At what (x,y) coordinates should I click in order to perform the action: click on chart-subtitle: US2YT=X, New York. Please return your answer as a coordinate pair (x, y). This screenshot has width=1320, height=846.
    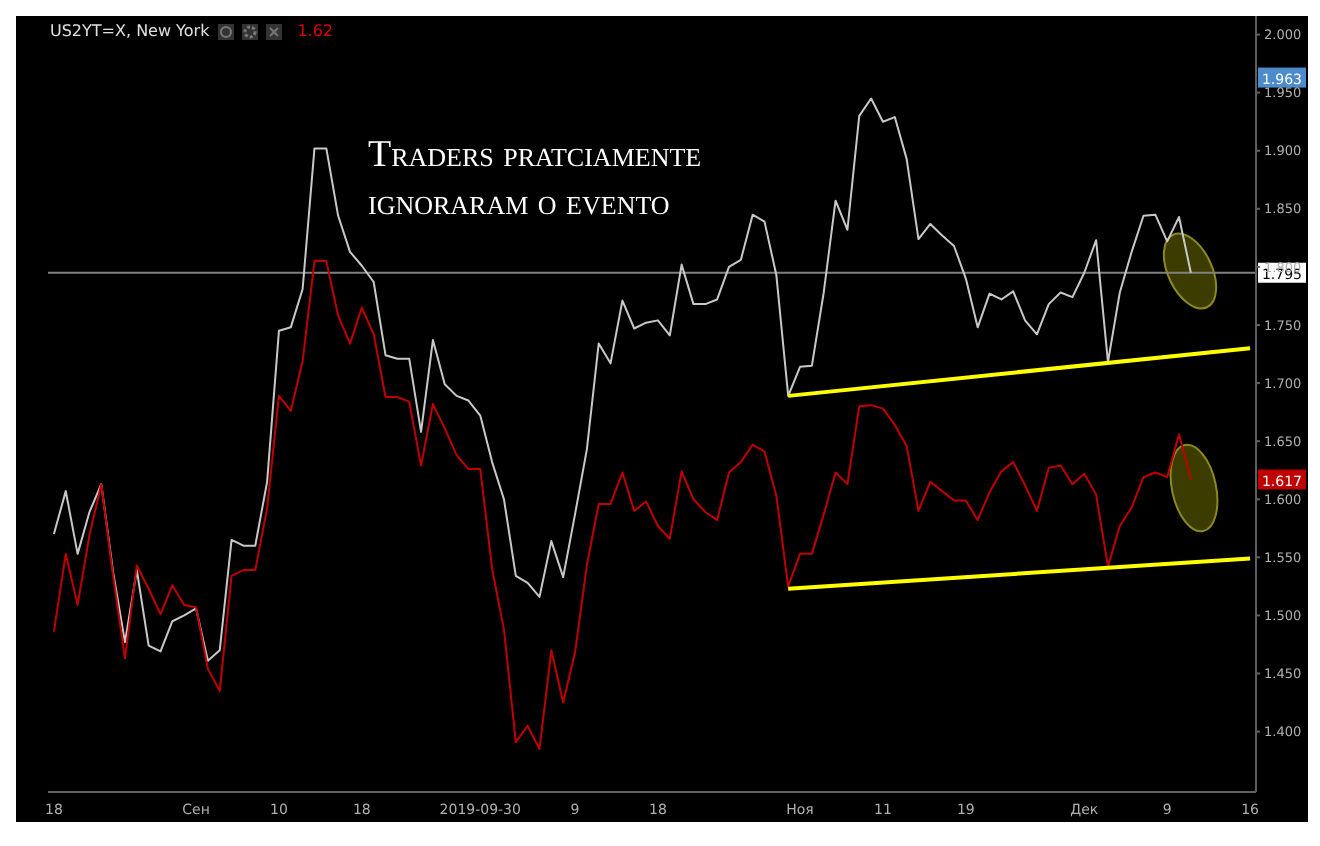
    Looking at the image, I should click on (130, 31).